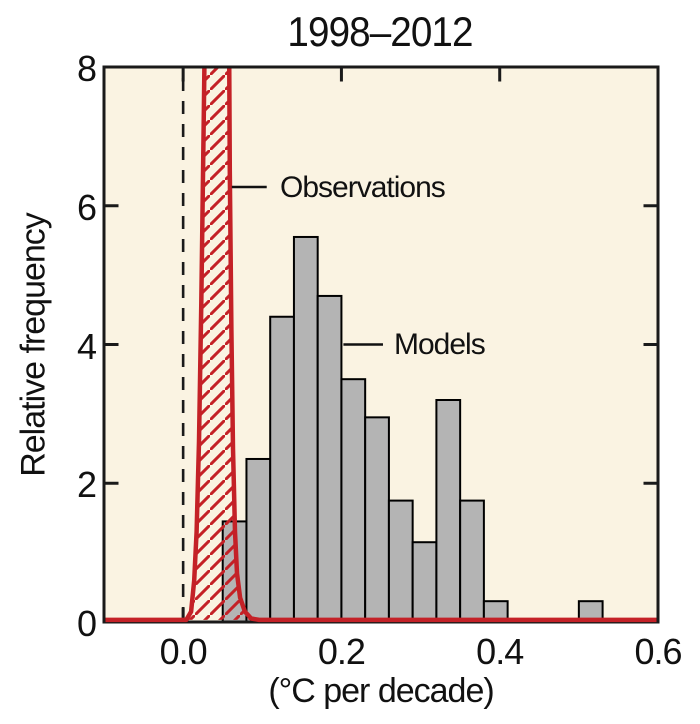  What do you see at coordinates (341, 651) in the screenshot?
I see `x-tick-label-0.2: 0.2` at bounding box center [341, 651].